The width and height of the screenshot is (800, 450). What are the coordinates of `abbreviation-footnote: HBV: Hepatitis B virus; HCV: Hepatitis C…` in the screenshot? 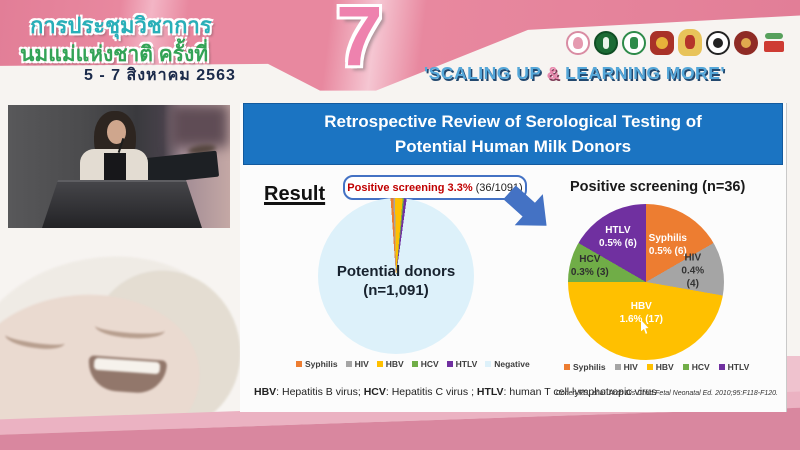 It's located at (455, 392).